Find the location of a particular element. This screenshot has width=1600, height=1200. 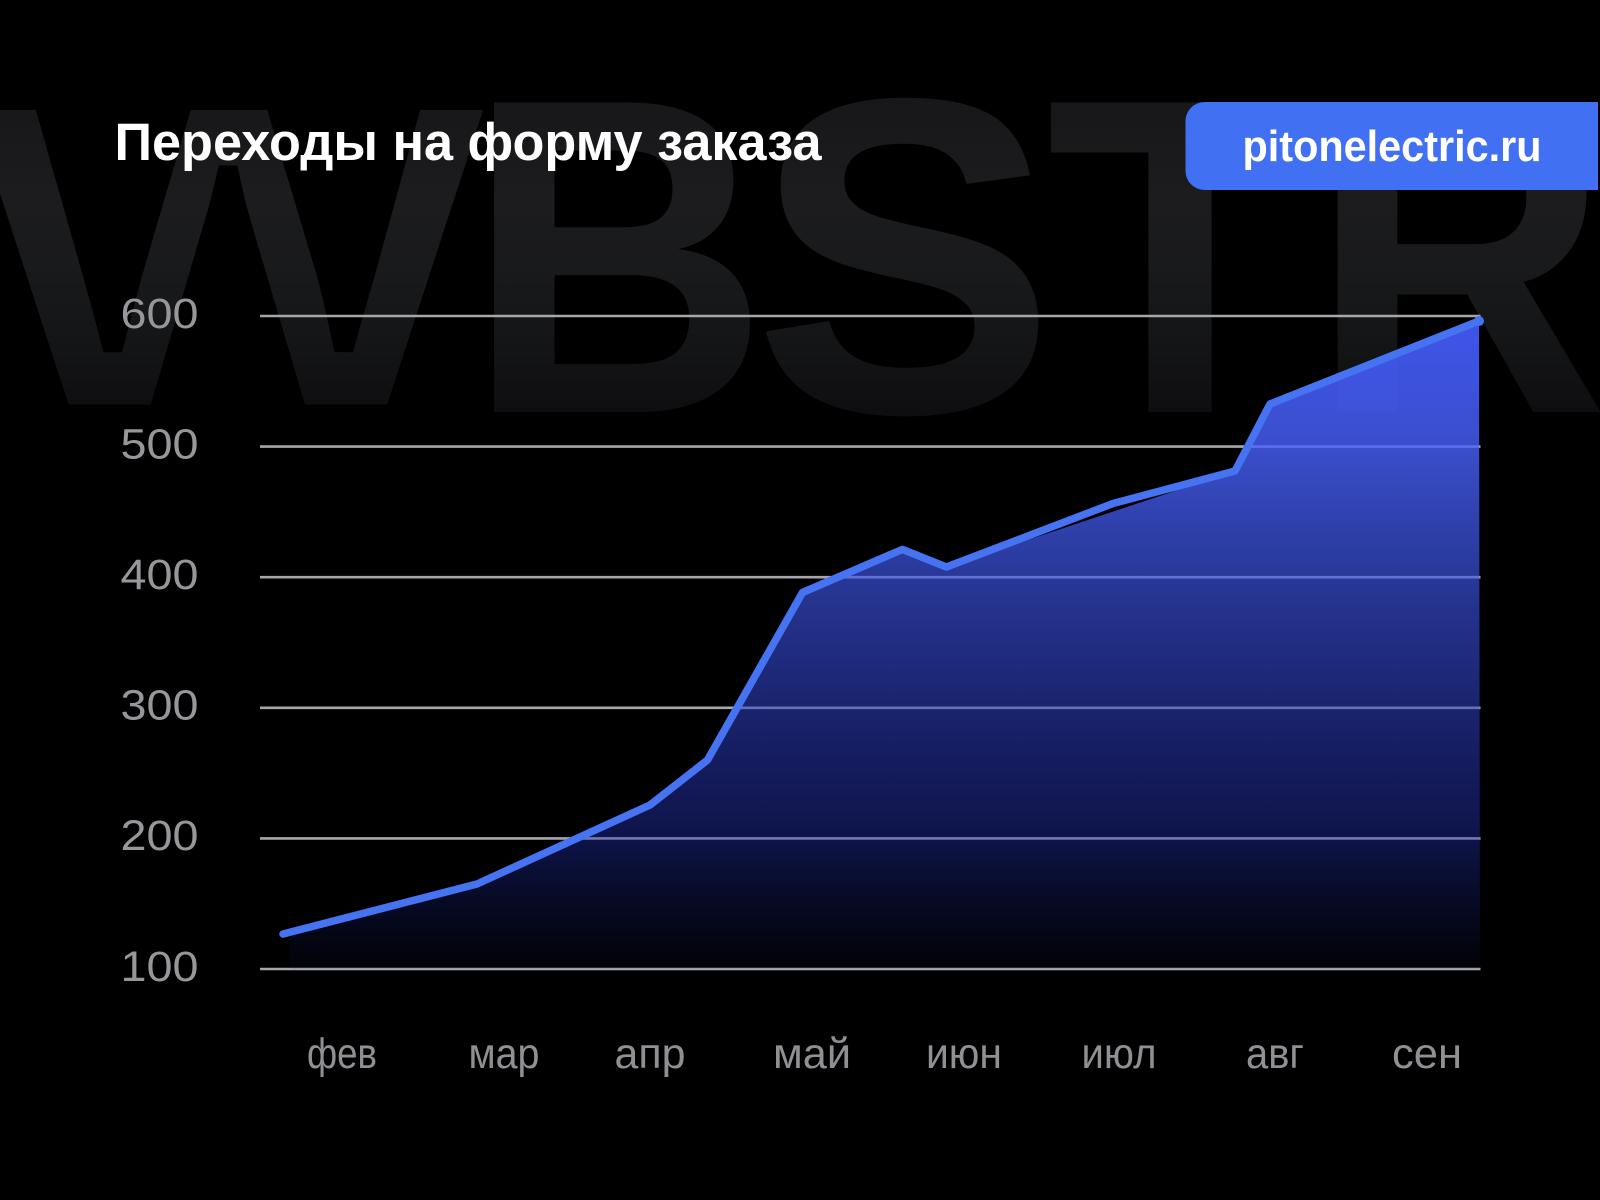

svg-text: S is located at coordinates (904, 257).